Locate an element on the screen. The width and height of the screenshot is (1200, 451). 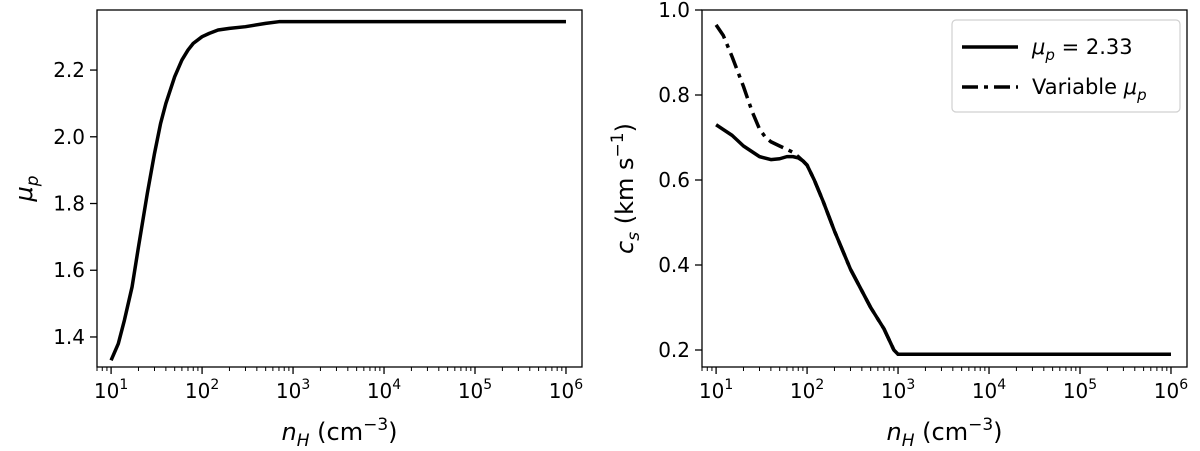
y-axis-symbol: μ is located at coordinates (24, 194).